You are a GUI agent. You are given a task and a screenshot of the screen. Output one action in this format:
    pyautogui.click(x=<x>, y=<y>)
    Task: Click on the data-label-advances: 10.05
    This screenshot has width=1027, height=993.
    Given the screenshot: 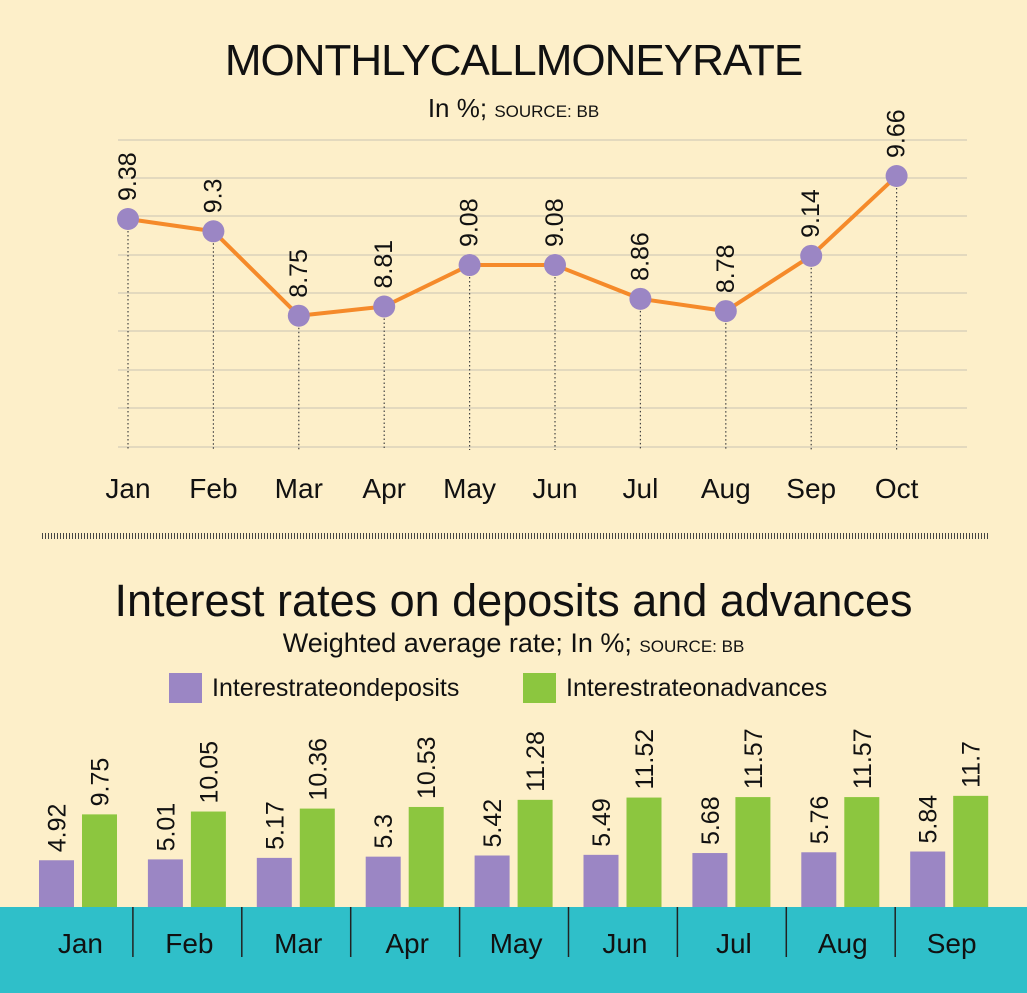 What is the action you would take?
    pyautogui.click(x=209, y=772)
    